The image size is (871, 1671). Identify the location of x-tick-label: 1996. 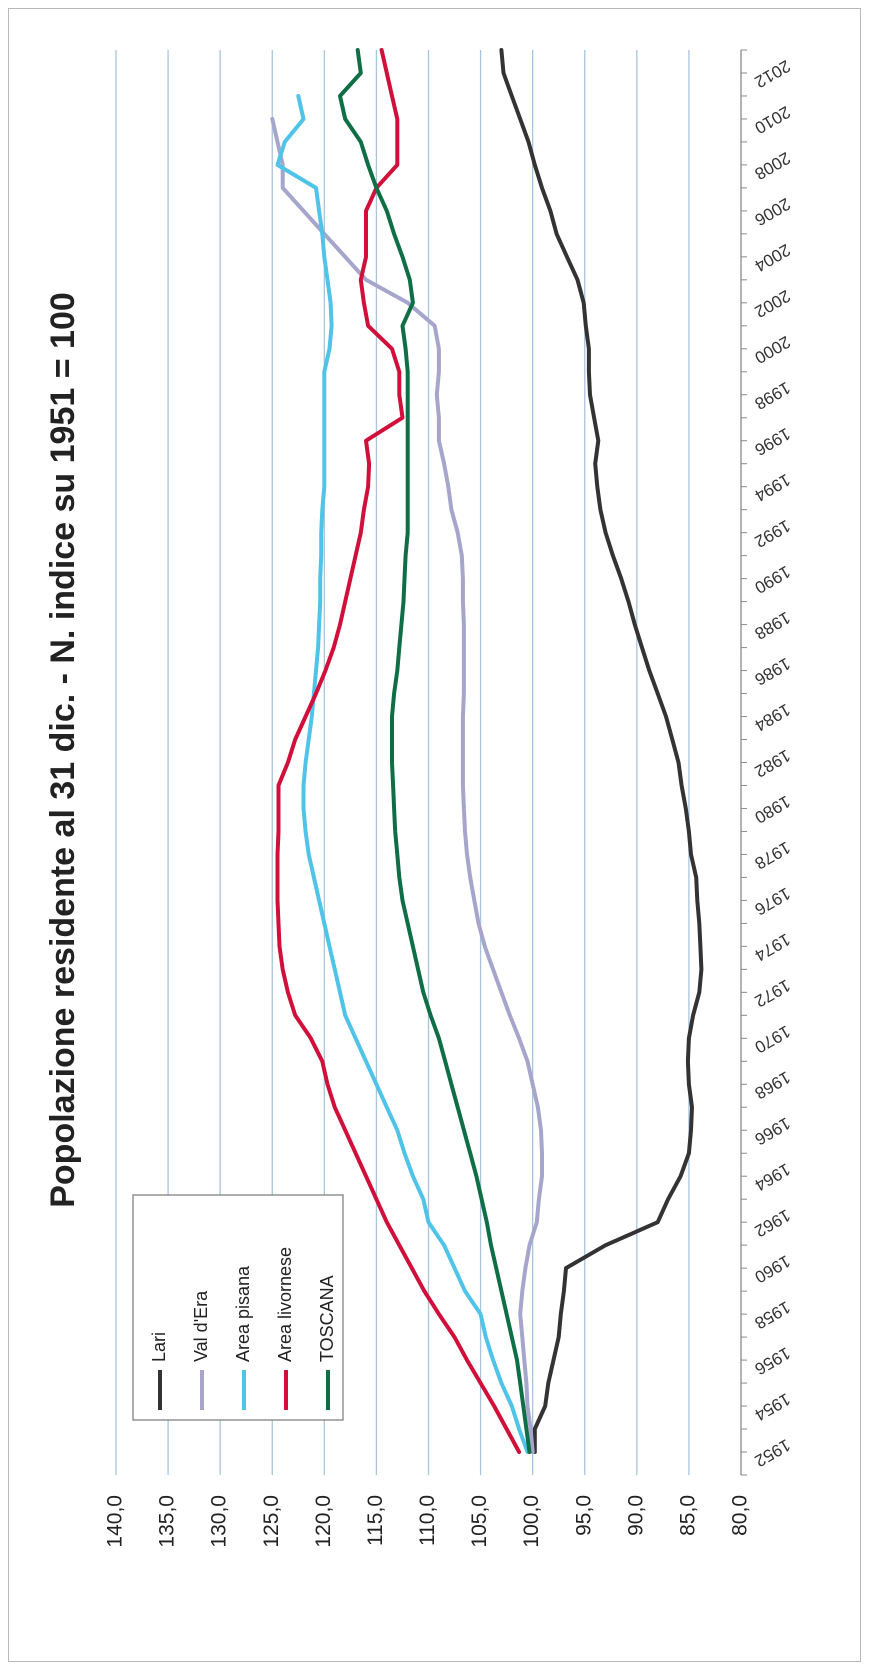
(772, 441).